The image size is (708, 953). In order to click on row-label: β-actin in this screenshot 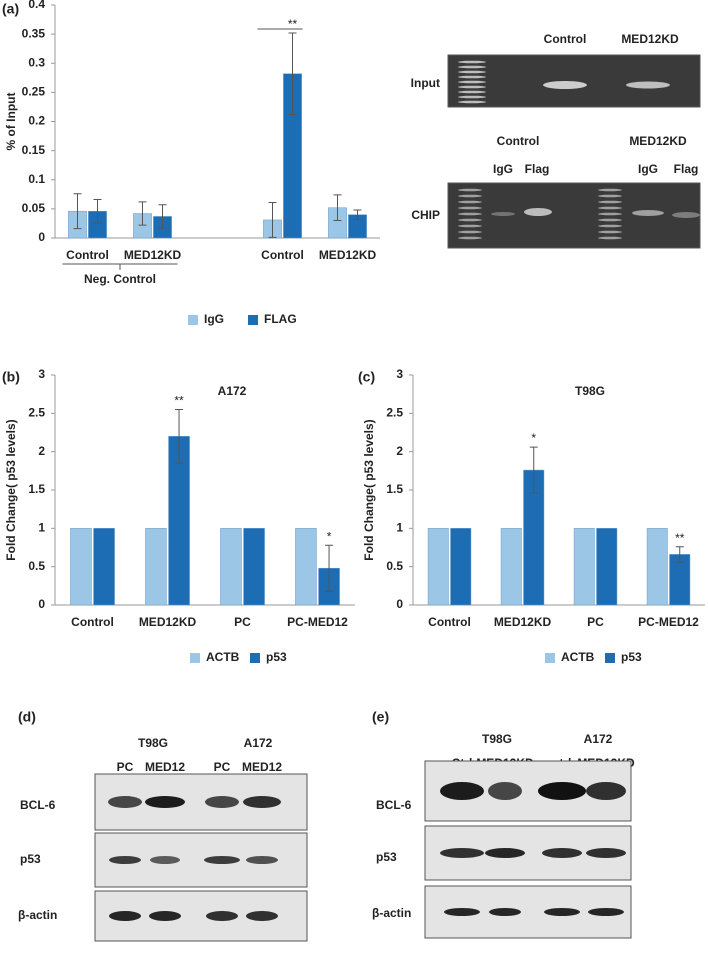, I will do `click(391, 913)`.